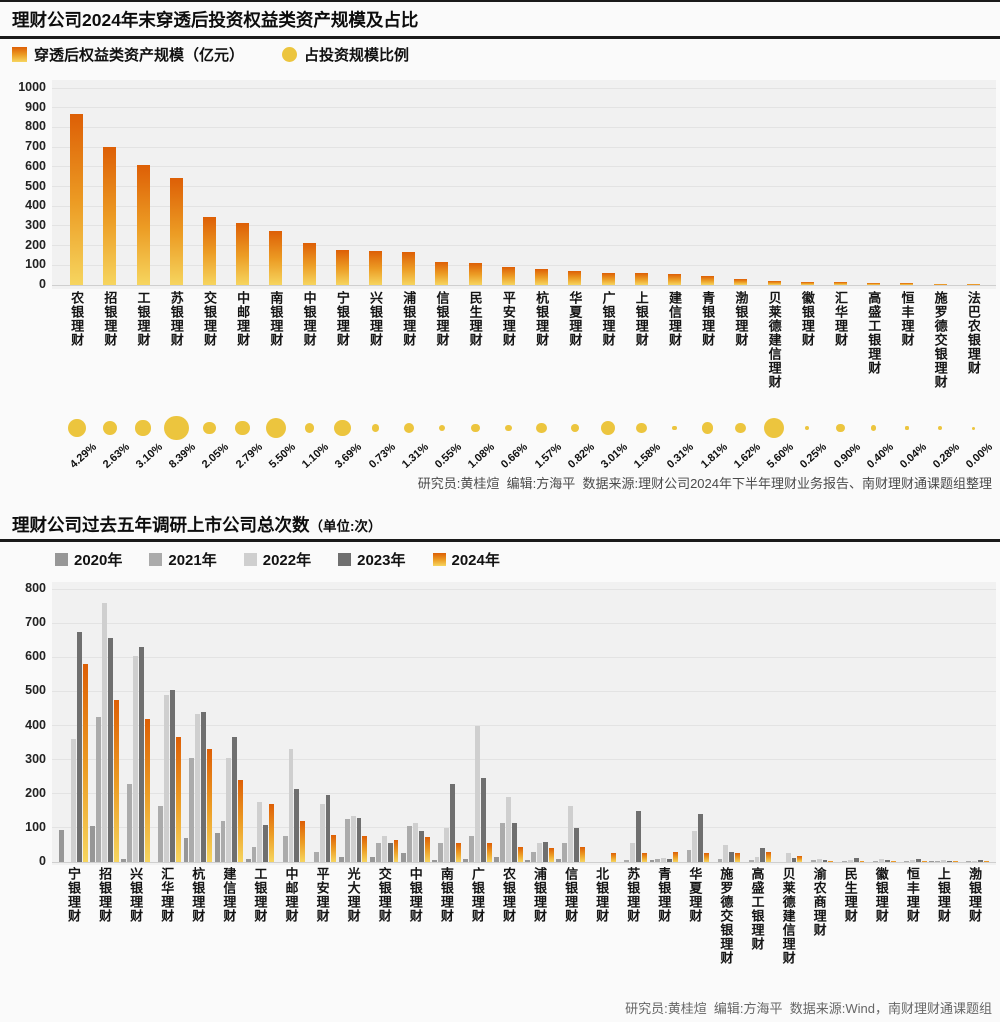 The width and height of the screenshot is (1000, 1022). Describe the element at coordinates (381, 560) in the screenshot. I see `legend-label: 2023年` at that location.